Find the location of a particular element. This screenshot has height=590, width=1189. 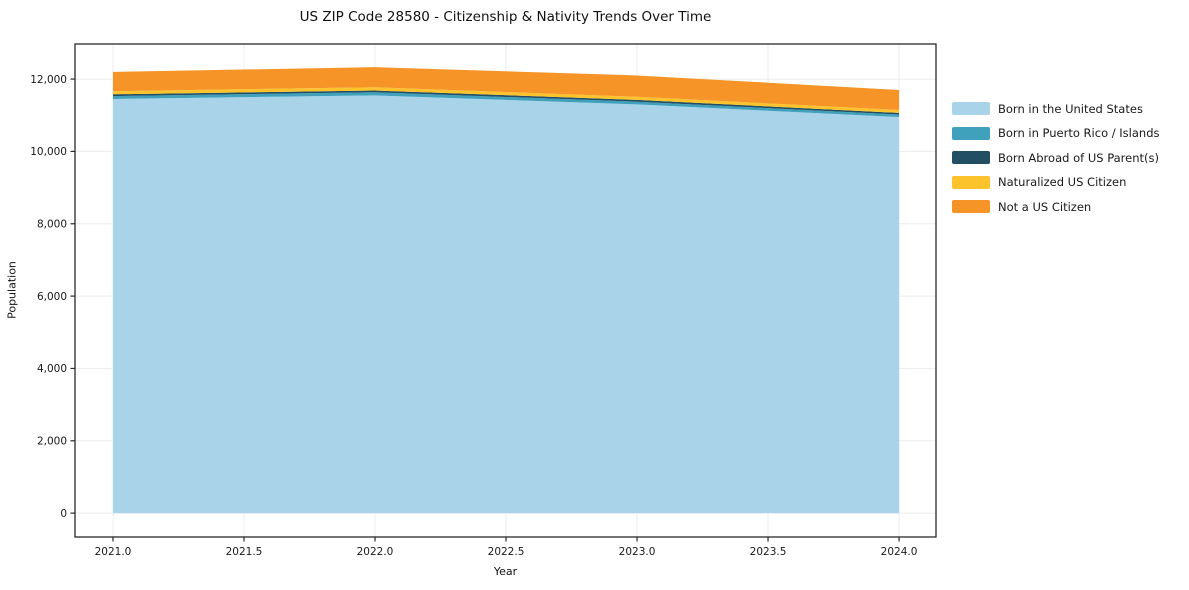

legend-swatch-born-abroad is located at coordinates (971, 157).